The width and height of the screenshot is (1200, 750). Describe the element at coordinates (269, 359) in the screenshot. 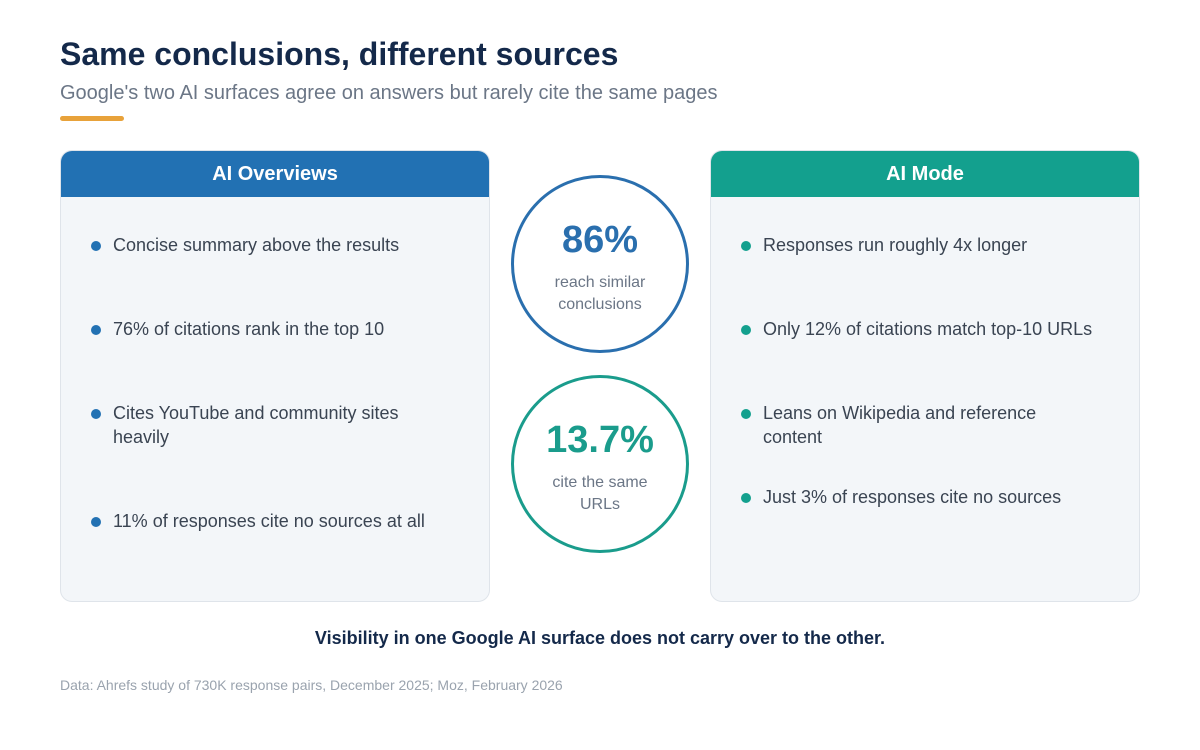

I see `list-item: 76% of citations rank in the top 10` at that location.